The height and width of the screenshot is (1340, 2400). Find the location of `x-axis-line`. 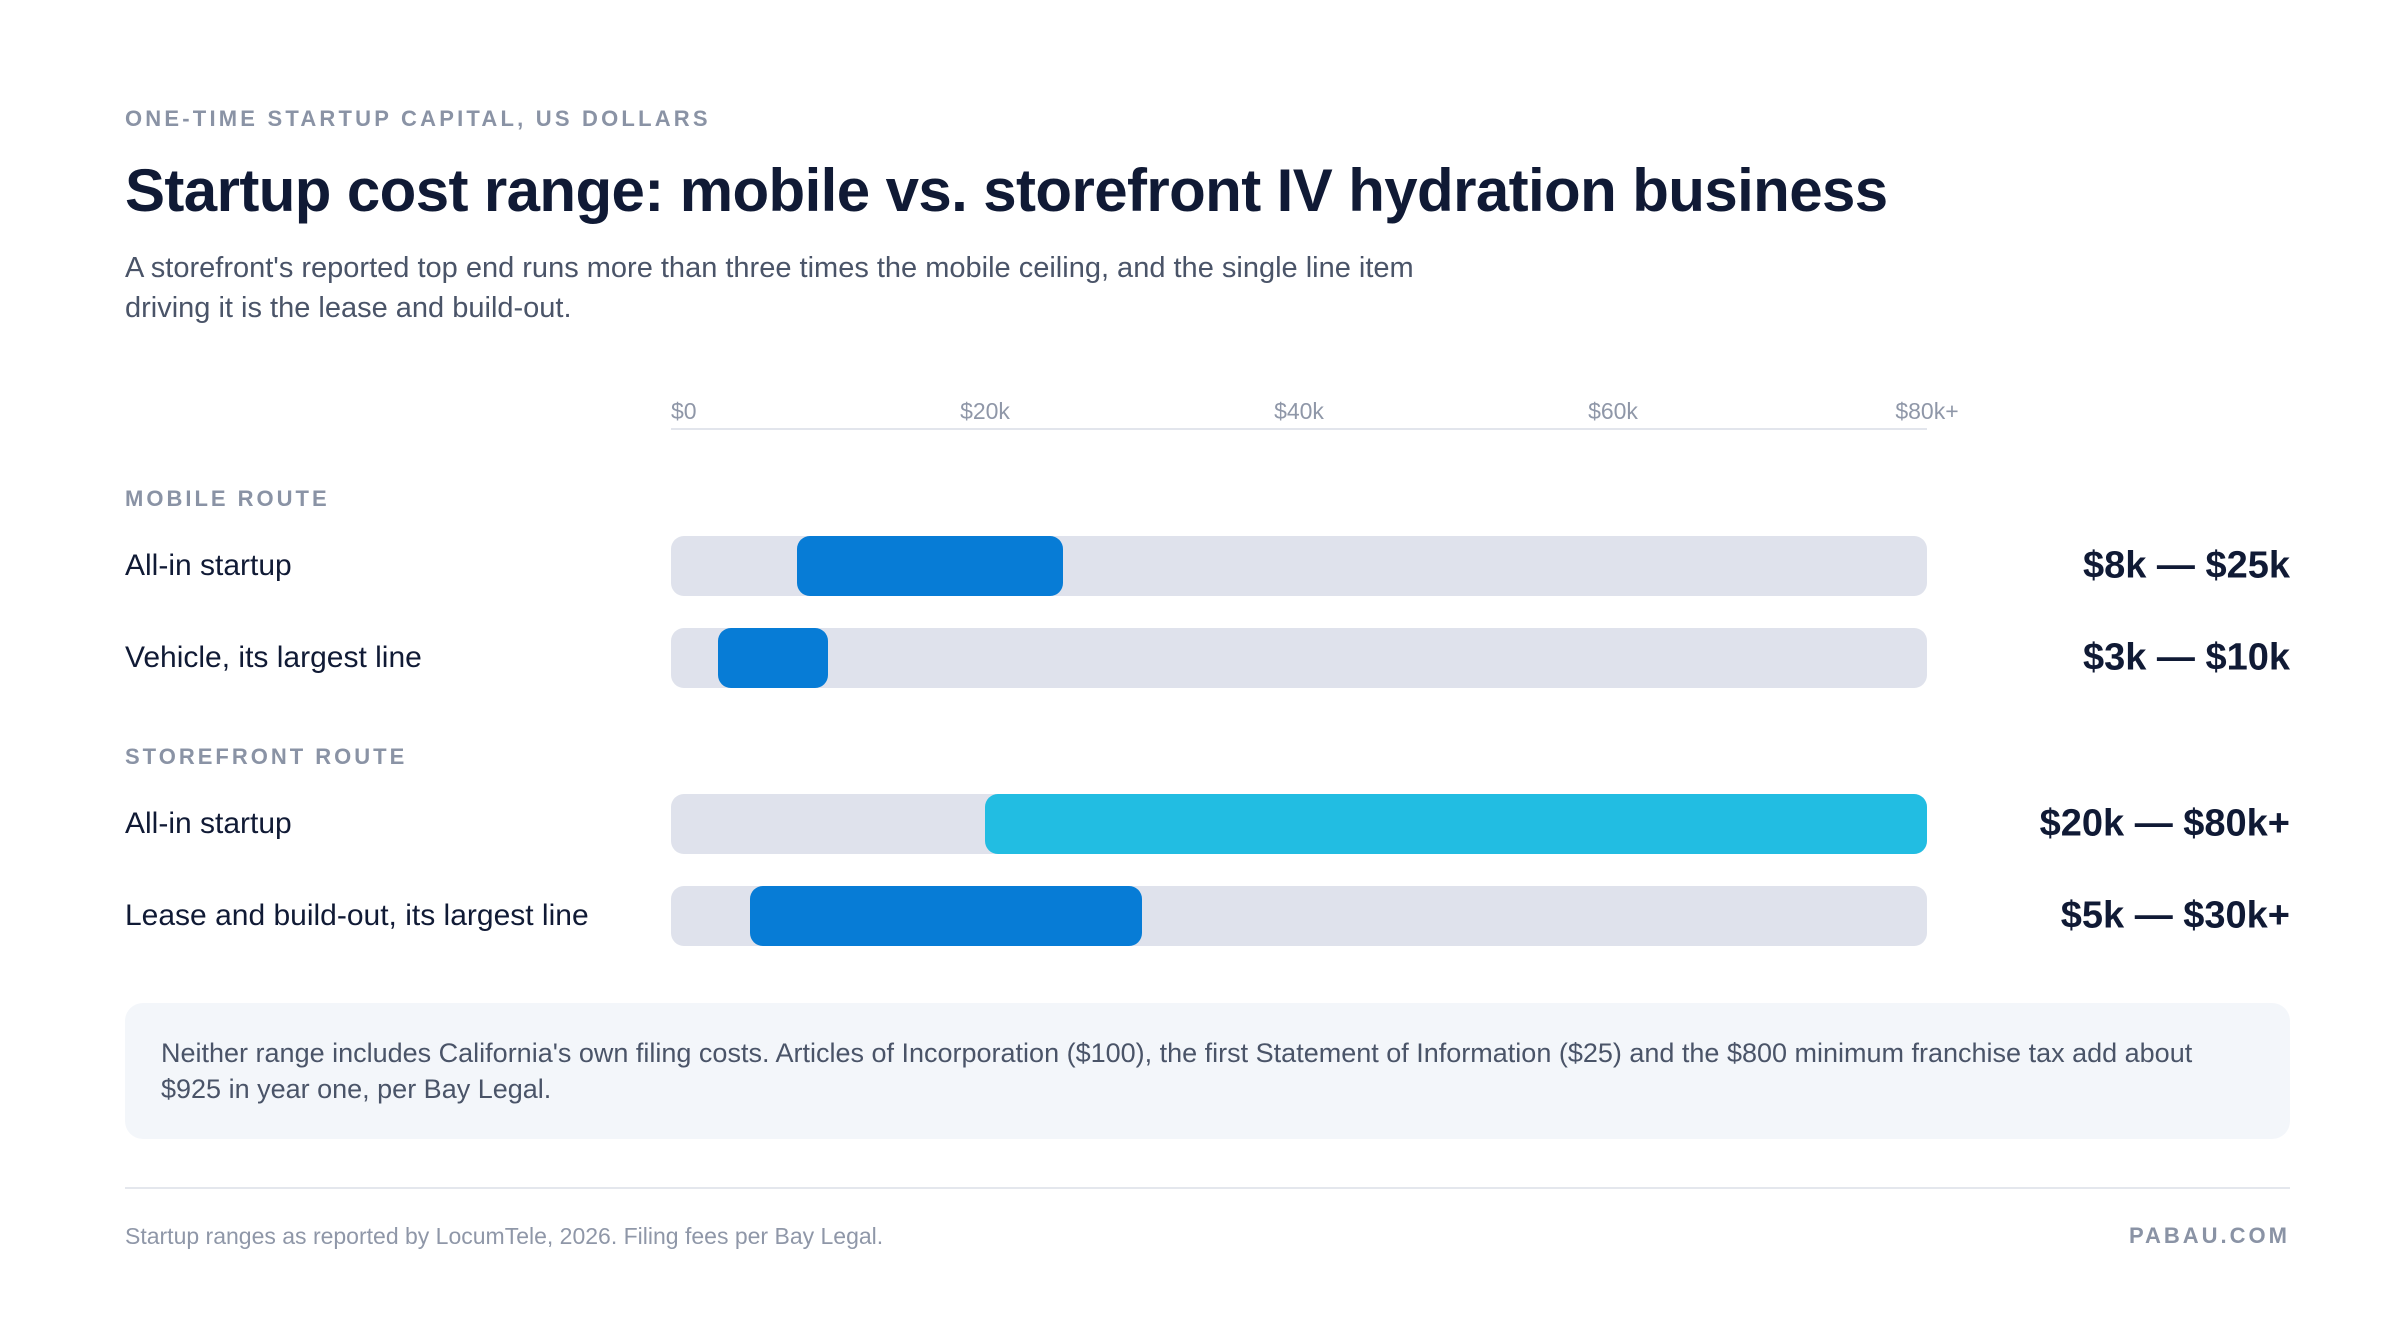

x-axis-line is located at coordinates (1299, 429).